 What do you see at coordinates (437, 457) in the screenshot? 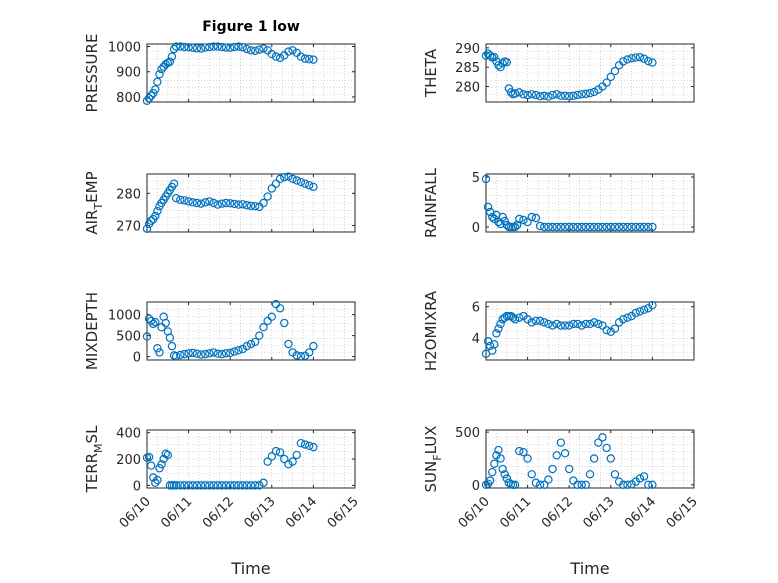
I see `y-axis-label-subscript: F` at bounding box center [437, 457].